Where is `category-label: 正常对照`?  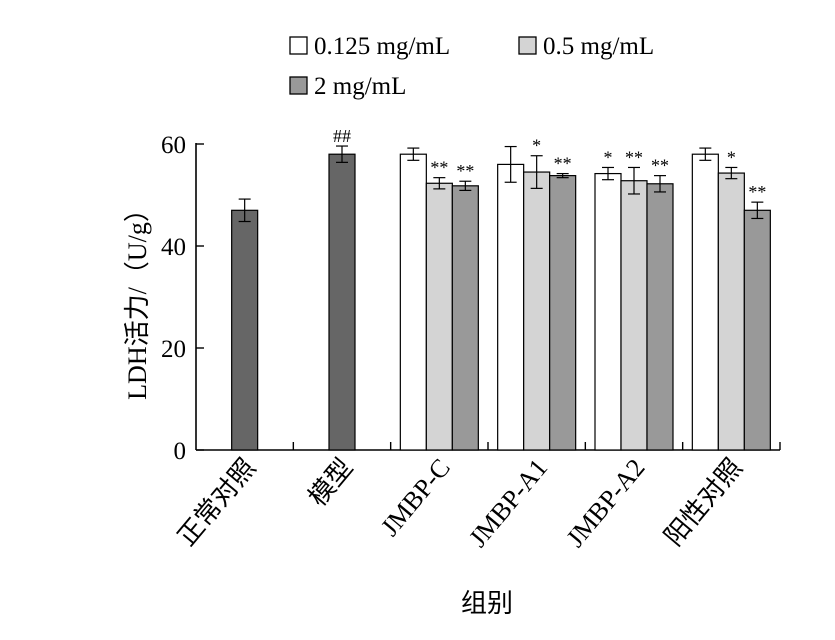 category-label: 正常对照 is located at coordinates (216, 502).